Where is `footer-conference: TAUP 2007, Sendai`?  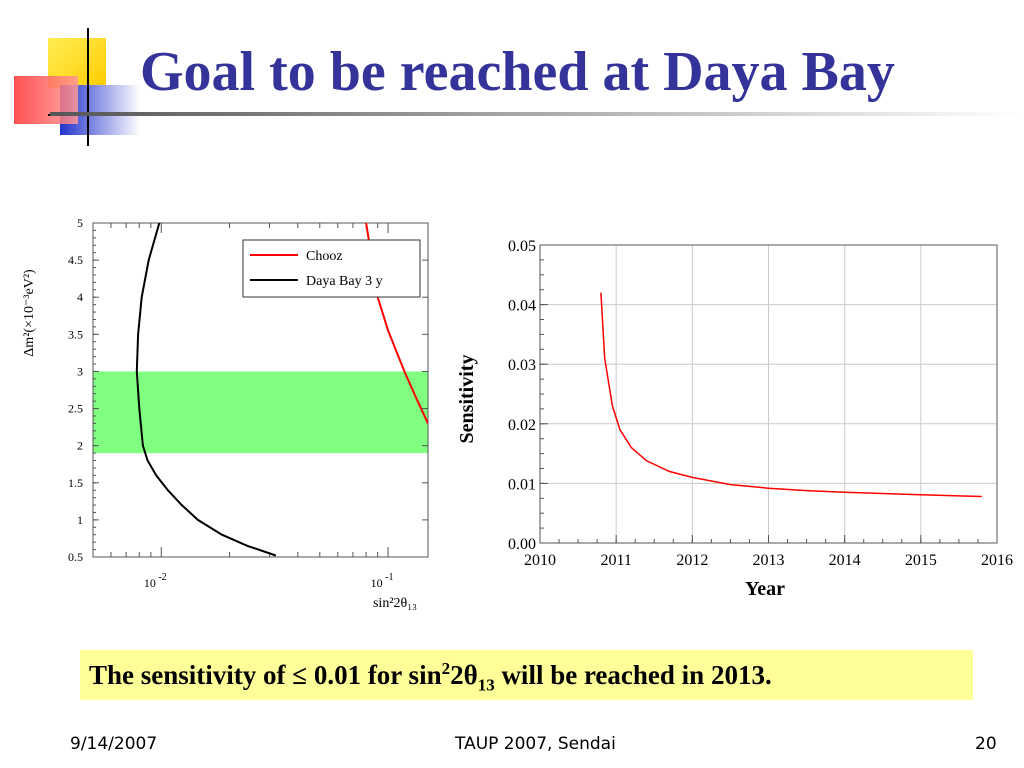 footer-conference: TAUP 2007, Sendai is located at coordinates (535, 744).